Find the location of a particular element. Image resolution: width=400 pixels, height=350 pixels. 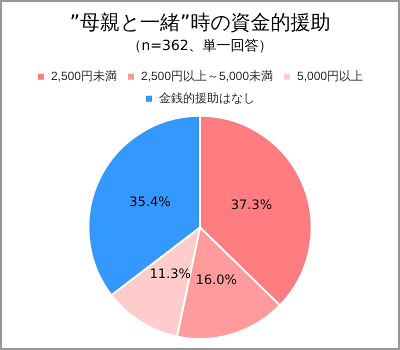

chart-subtitle: （n=362、単一回答） is located at coordinates (200, 46).